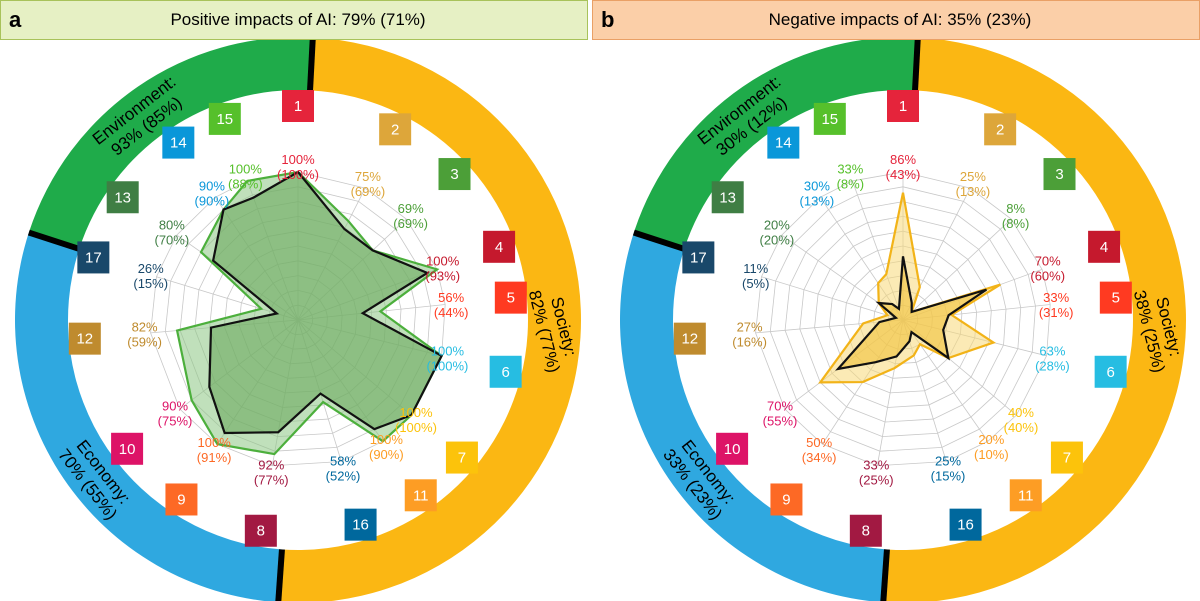 The height and width of the screenshot is (601, 1200). I want to click on value-label-paren: (15%), so click(150, 283).